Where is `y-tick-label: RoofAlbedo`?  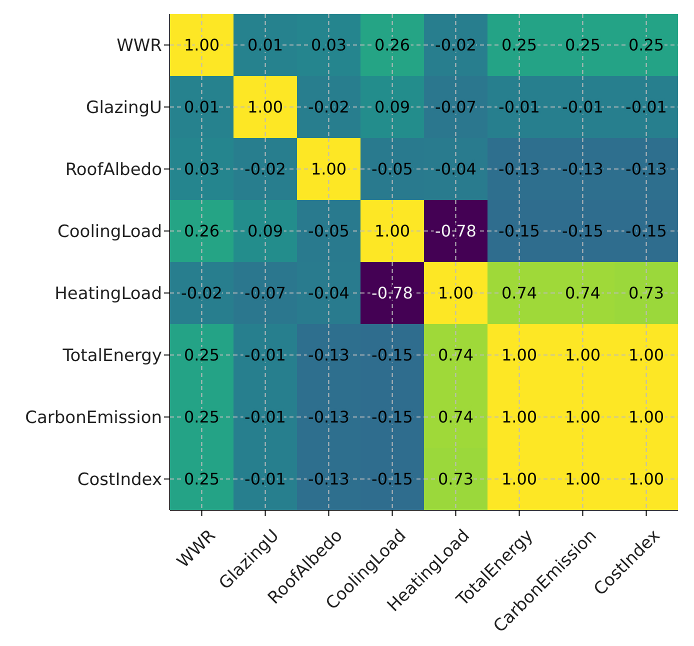
y-tick-label: RoofAlbedo is located at coordinates (113, 170).